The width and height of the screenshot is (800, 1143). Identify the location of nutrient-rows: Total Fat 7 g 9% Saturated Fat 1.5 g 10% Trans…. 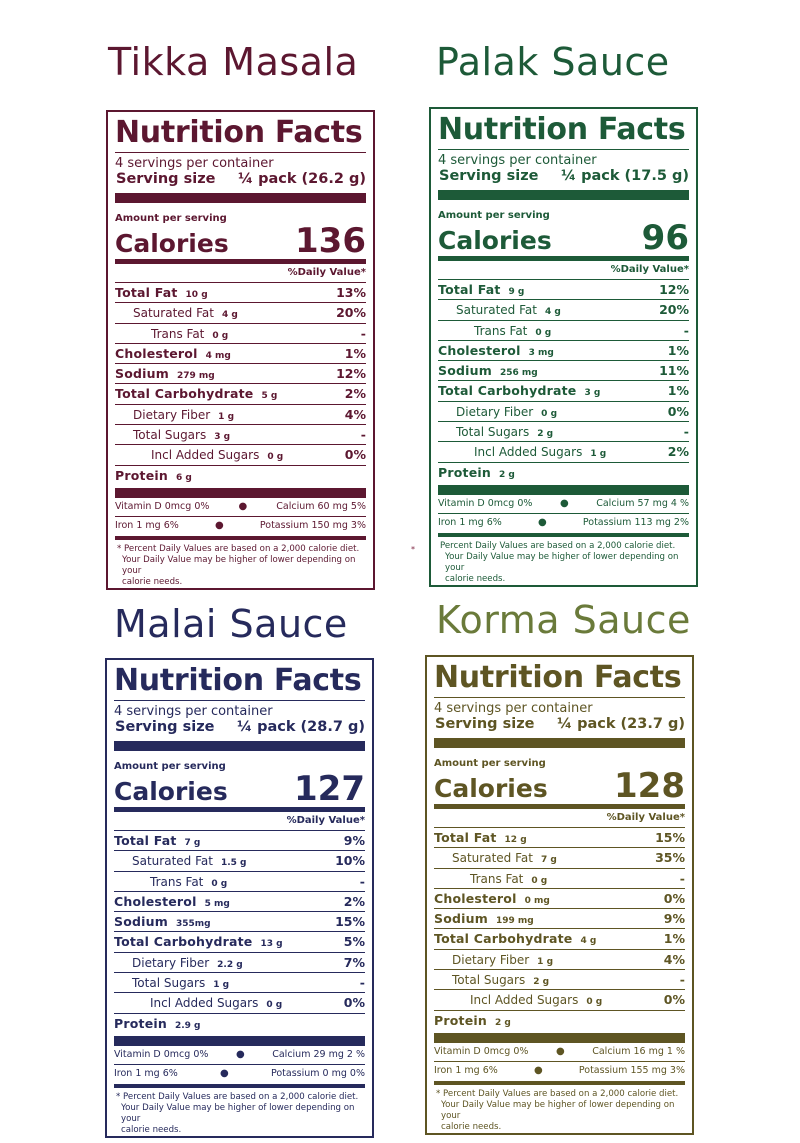
(239, 932).